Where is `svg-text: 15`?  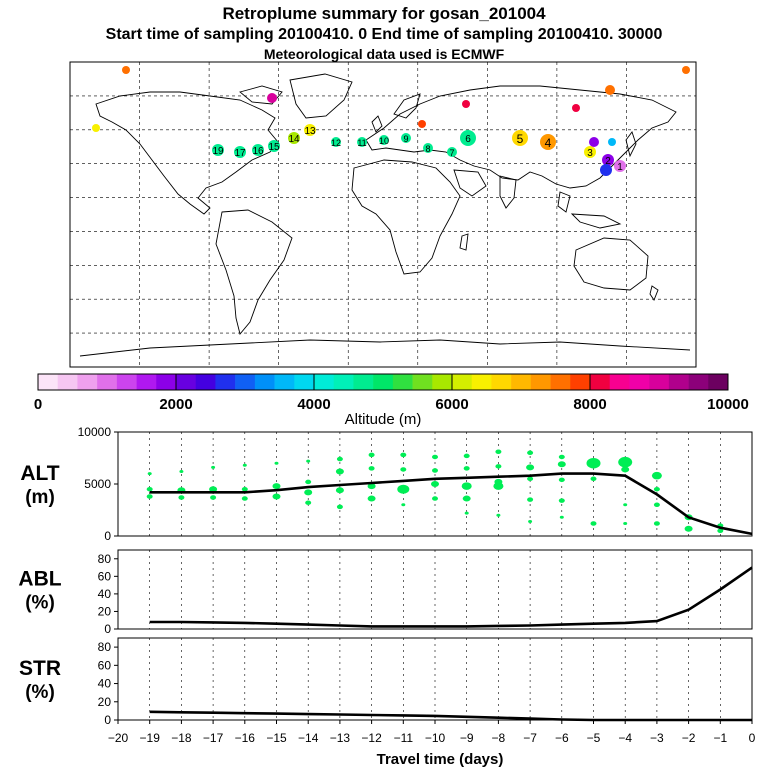
svg-text: 15 is located at coordinates (274, 147).